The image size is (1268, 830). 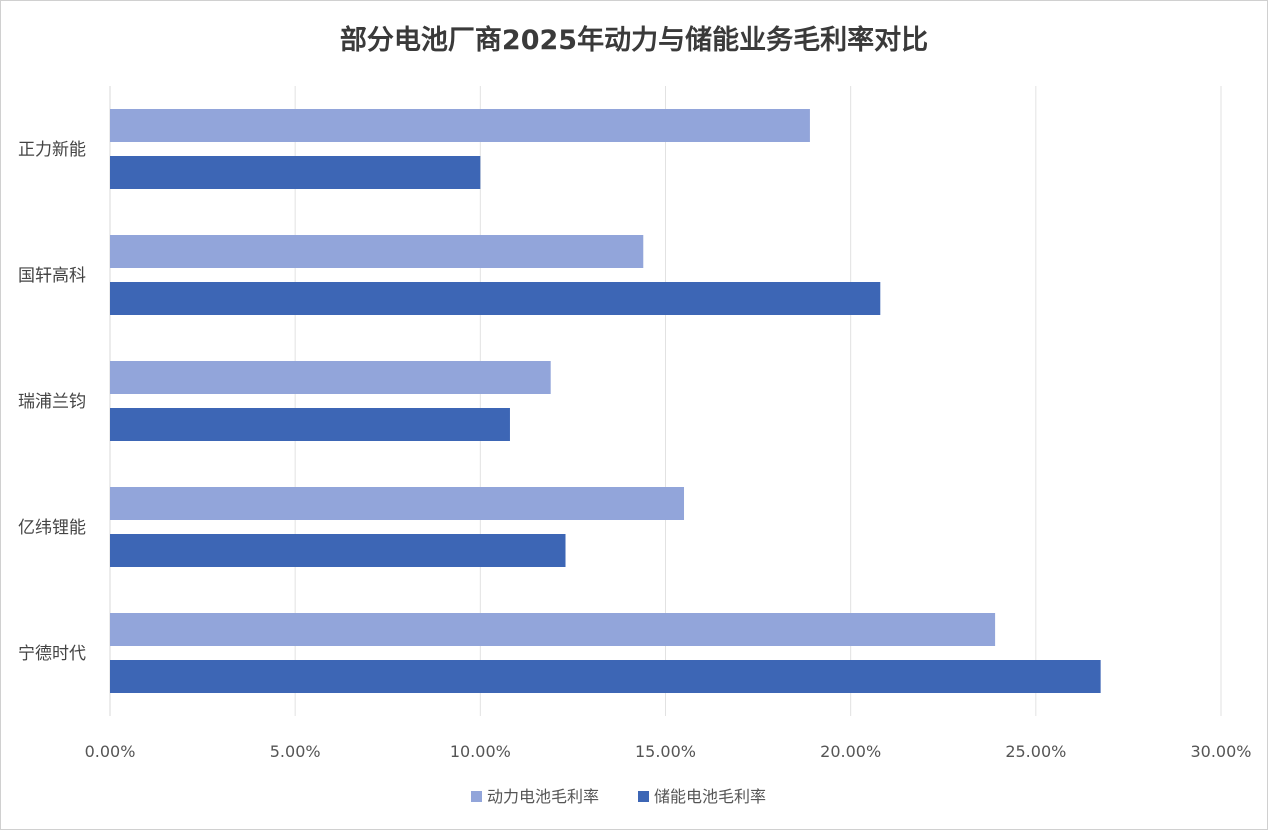 What do you see at coordinates (295, 751) in the screenshot?
I see `x-tick-label: 5.00%` at bounding box center [295, 751].